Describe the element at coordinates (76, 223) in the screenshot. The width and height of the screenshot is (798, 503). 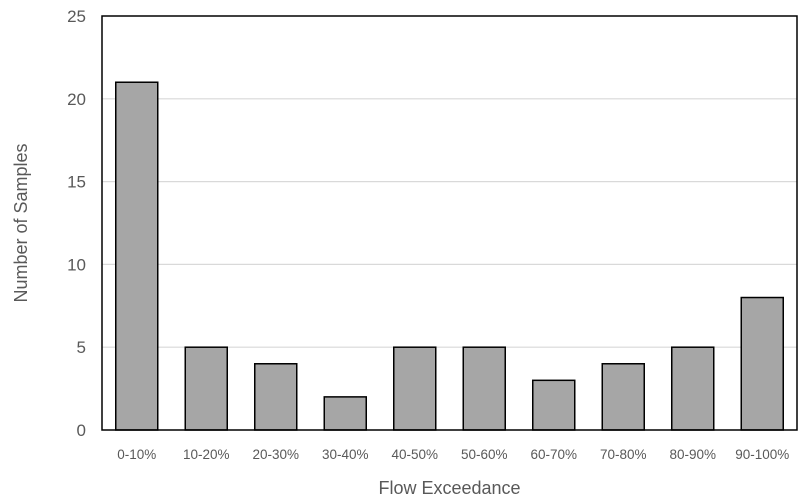
I see `y-axis-ticks: 0 5 10 15 20 25` at that location.